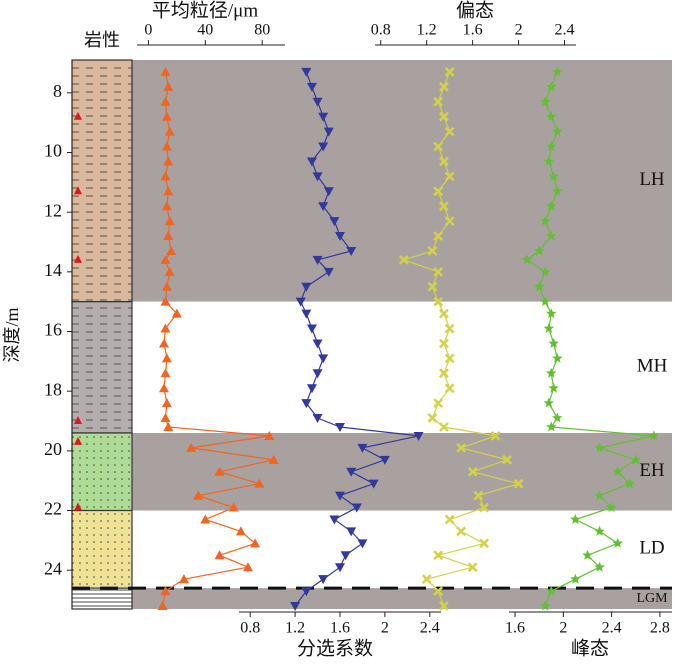  I want to click on x-tick-label: 2.4, so click(612, 628).